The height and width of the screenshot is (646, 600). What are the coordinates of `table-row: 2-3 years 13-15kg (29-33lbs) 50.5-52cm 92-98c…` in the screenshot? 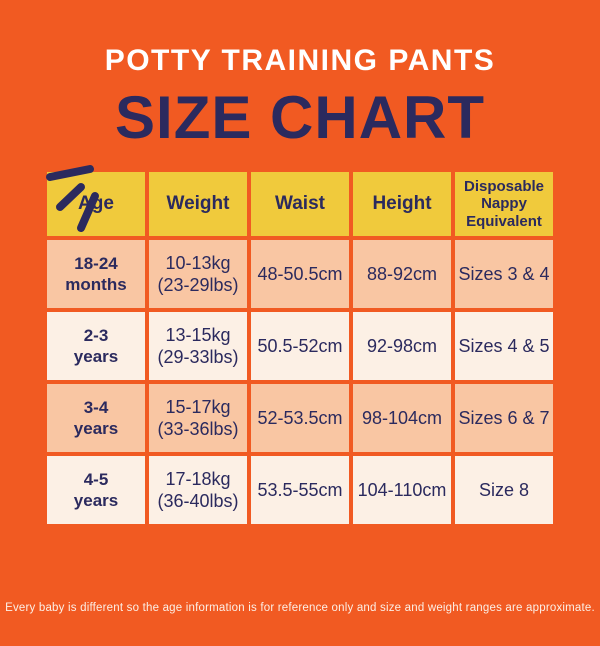 It's located at (300, 346).